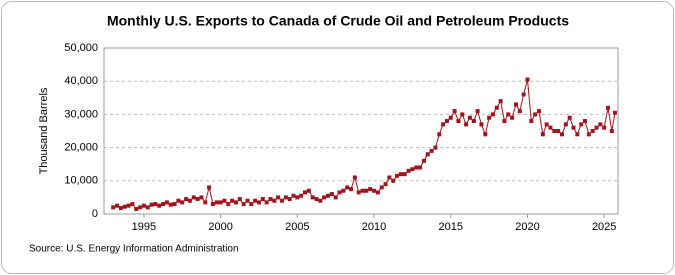 The image size is (675, 275). Describe the element at coordinates (604, 227) in the screenshot. I see `x-tick-label: 2025` at that location.